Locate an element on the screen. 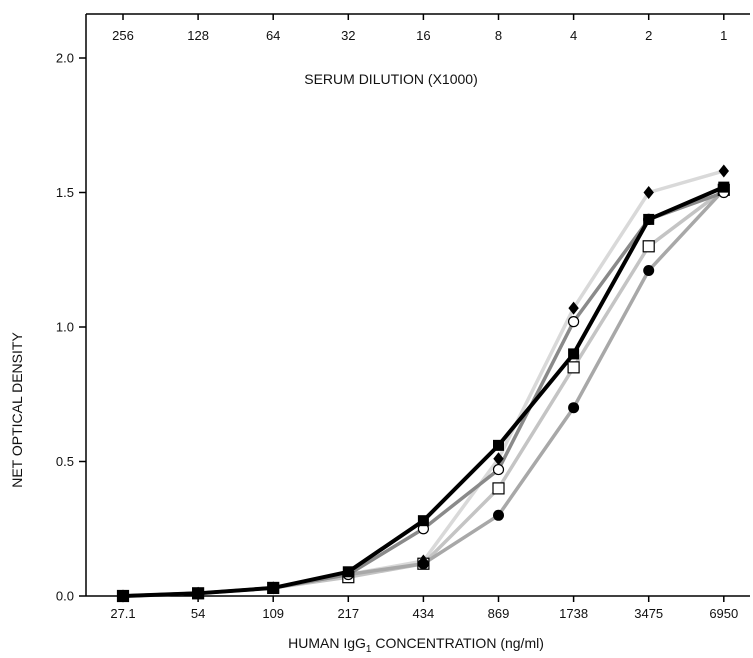  y-axis: 0.0 0.5 1.0 1.5 2.0 is located at coordinates (71, 327).